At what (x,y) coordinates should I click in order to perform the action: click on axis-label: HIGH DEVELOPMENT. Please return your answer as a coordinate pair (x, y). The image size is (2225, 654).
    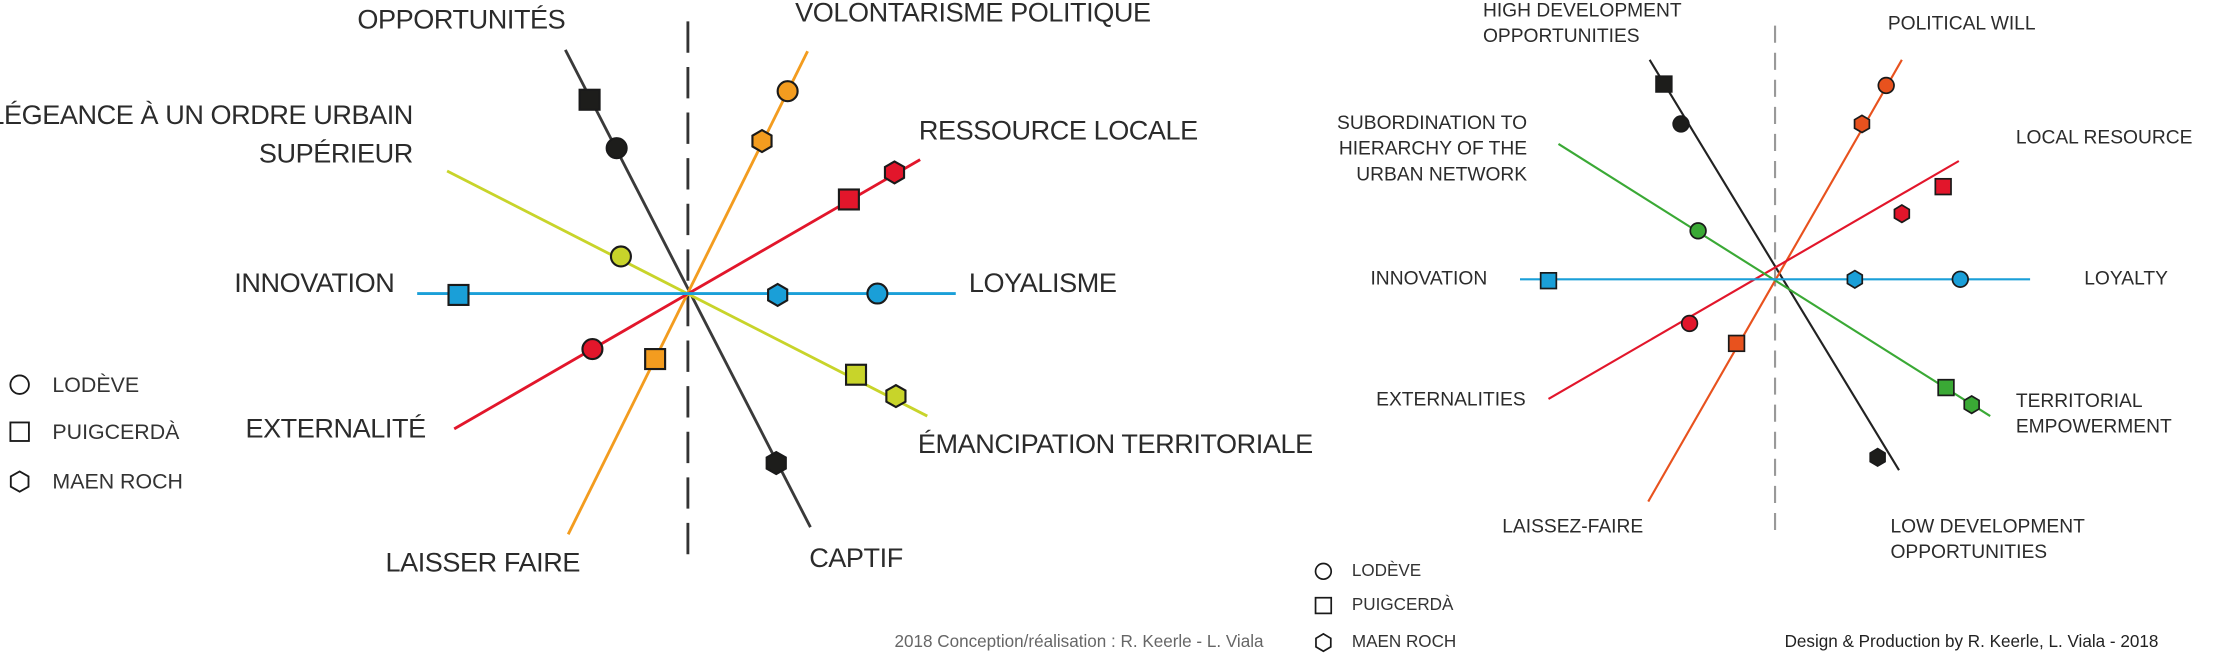
    Looking at the image, I should click on (1582, 10).